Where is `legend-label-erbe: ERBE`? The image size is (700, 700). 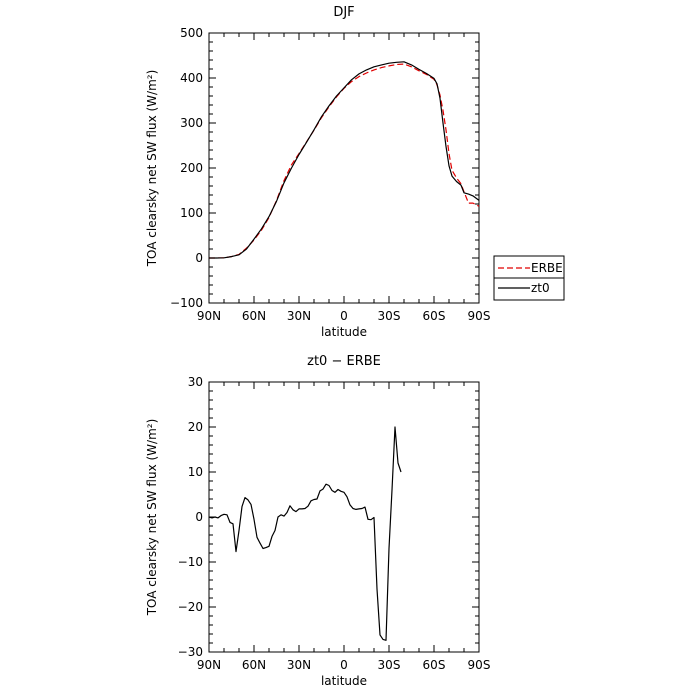 legend-label-erbe: ERBE is located at coordinates (547, 268).